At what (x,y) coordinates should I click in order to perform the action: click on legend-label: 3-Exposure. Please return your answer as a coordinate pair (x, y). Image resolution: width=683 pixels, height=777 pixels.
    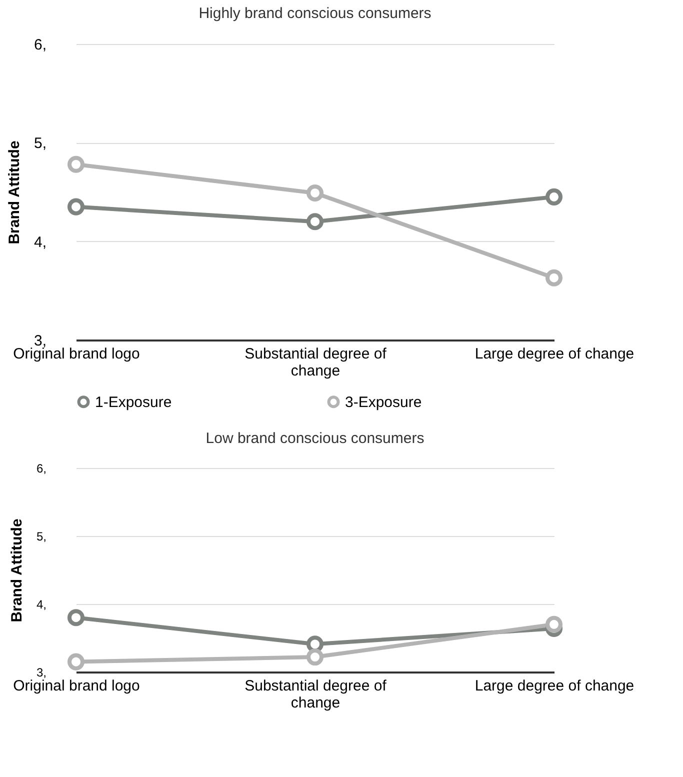
    Looking at the image, I should click on (383, 402).